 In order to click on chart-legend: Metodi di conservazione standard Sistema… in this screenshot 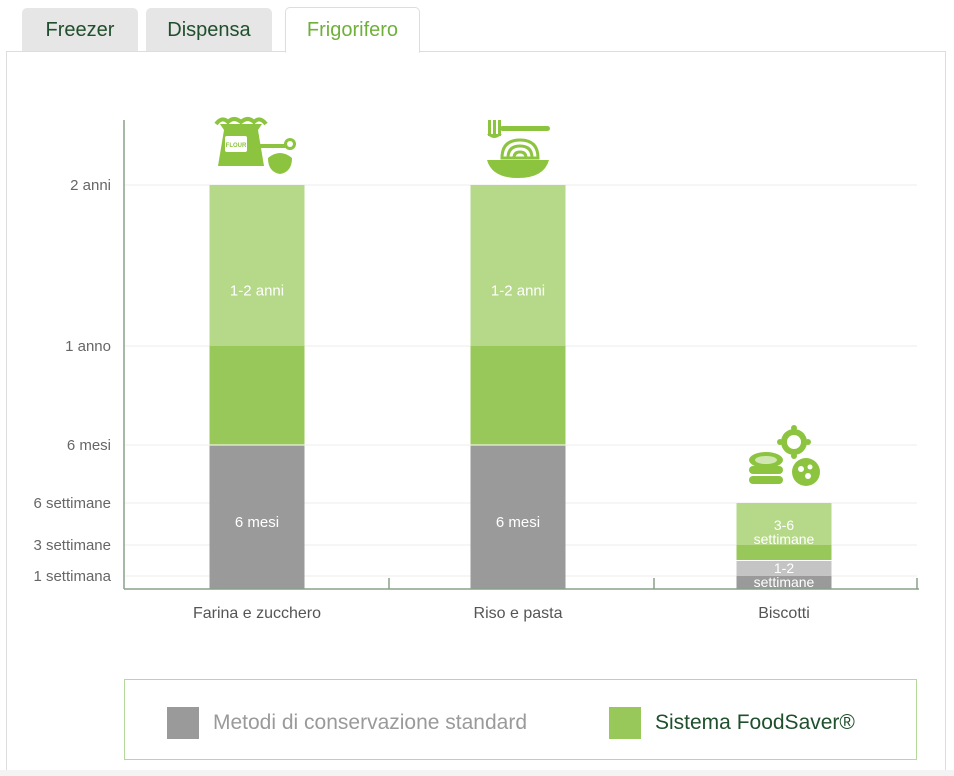, I will do `click(520, 719)`.